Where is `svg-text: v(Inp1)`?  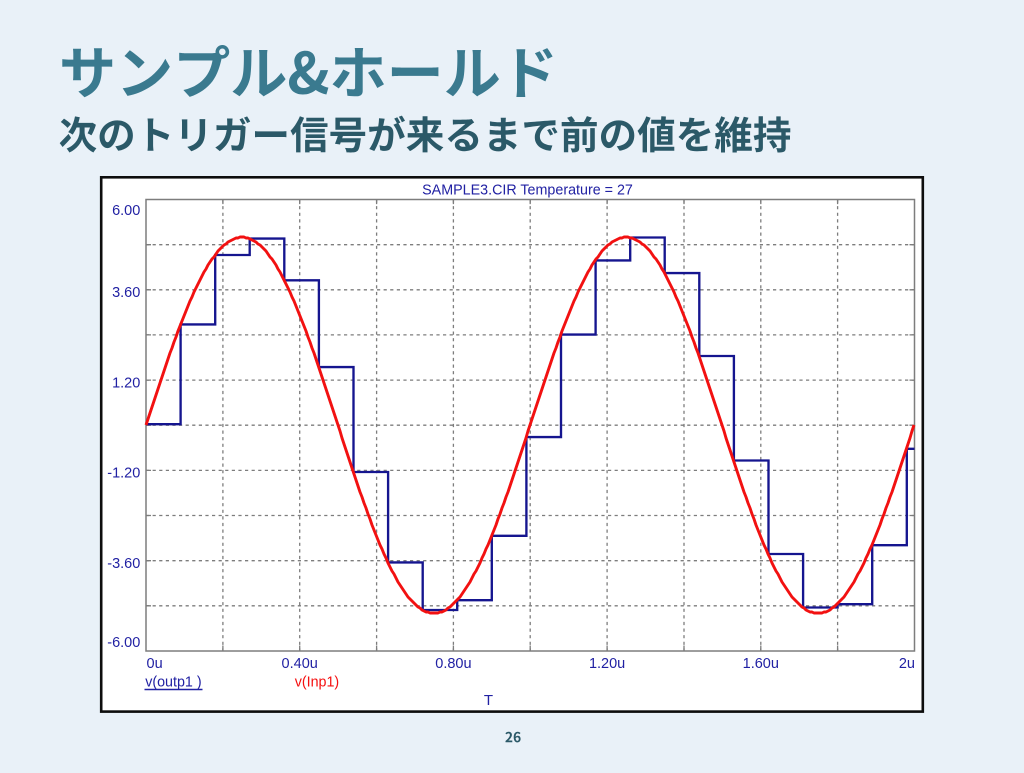 svg-text: v(Inp1) is located at coordinates (317, 683).